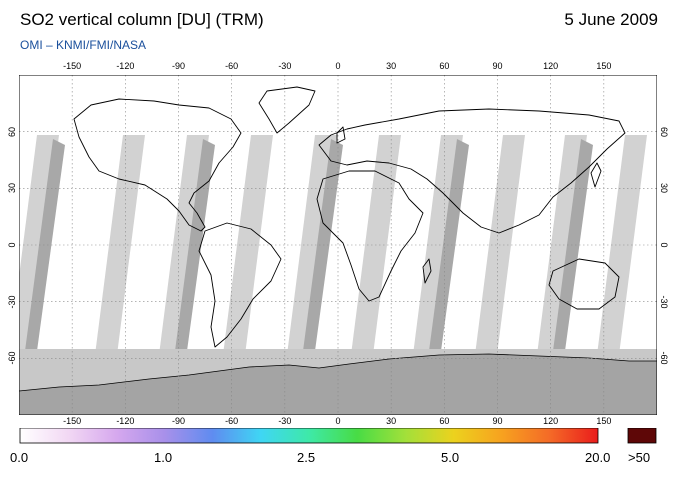 Image resolution: width=676 pixels, height=480 pixels. Describe the element at coordinates (664, 302) in the screenshot. I see `latitude-tick-label: -30` at that location.